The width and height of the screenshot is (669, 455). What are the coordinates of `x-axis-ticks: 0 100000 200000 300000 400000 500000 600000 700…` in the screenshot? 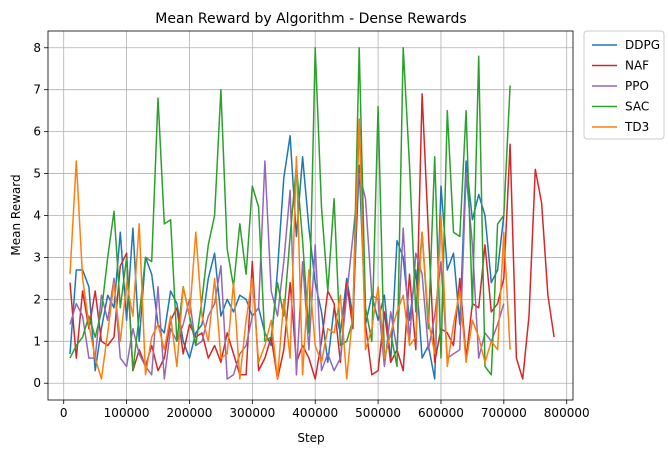 It's located at (325, 410).